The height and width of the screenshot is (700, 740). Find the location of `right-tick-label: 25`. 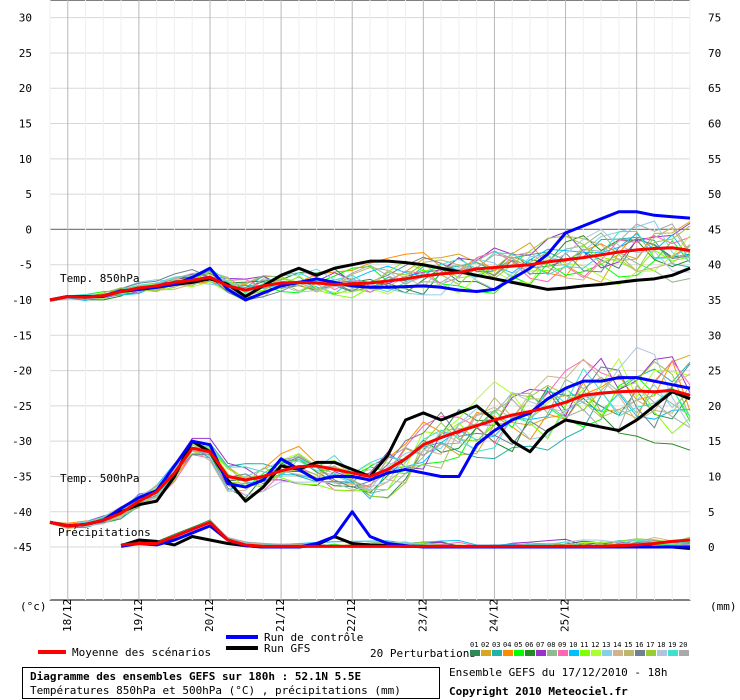

right-tick-label: 25 is located at coordinates (714, 371).